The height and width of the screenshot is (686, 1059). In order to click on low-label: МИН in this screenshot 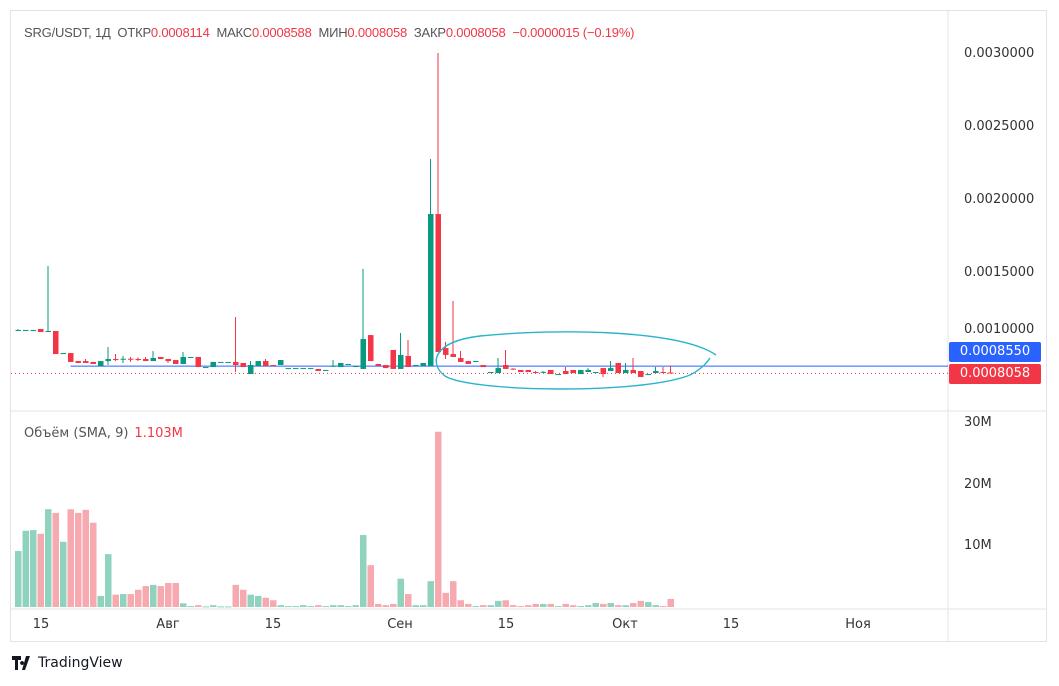, I will do `click(333, 32)`.